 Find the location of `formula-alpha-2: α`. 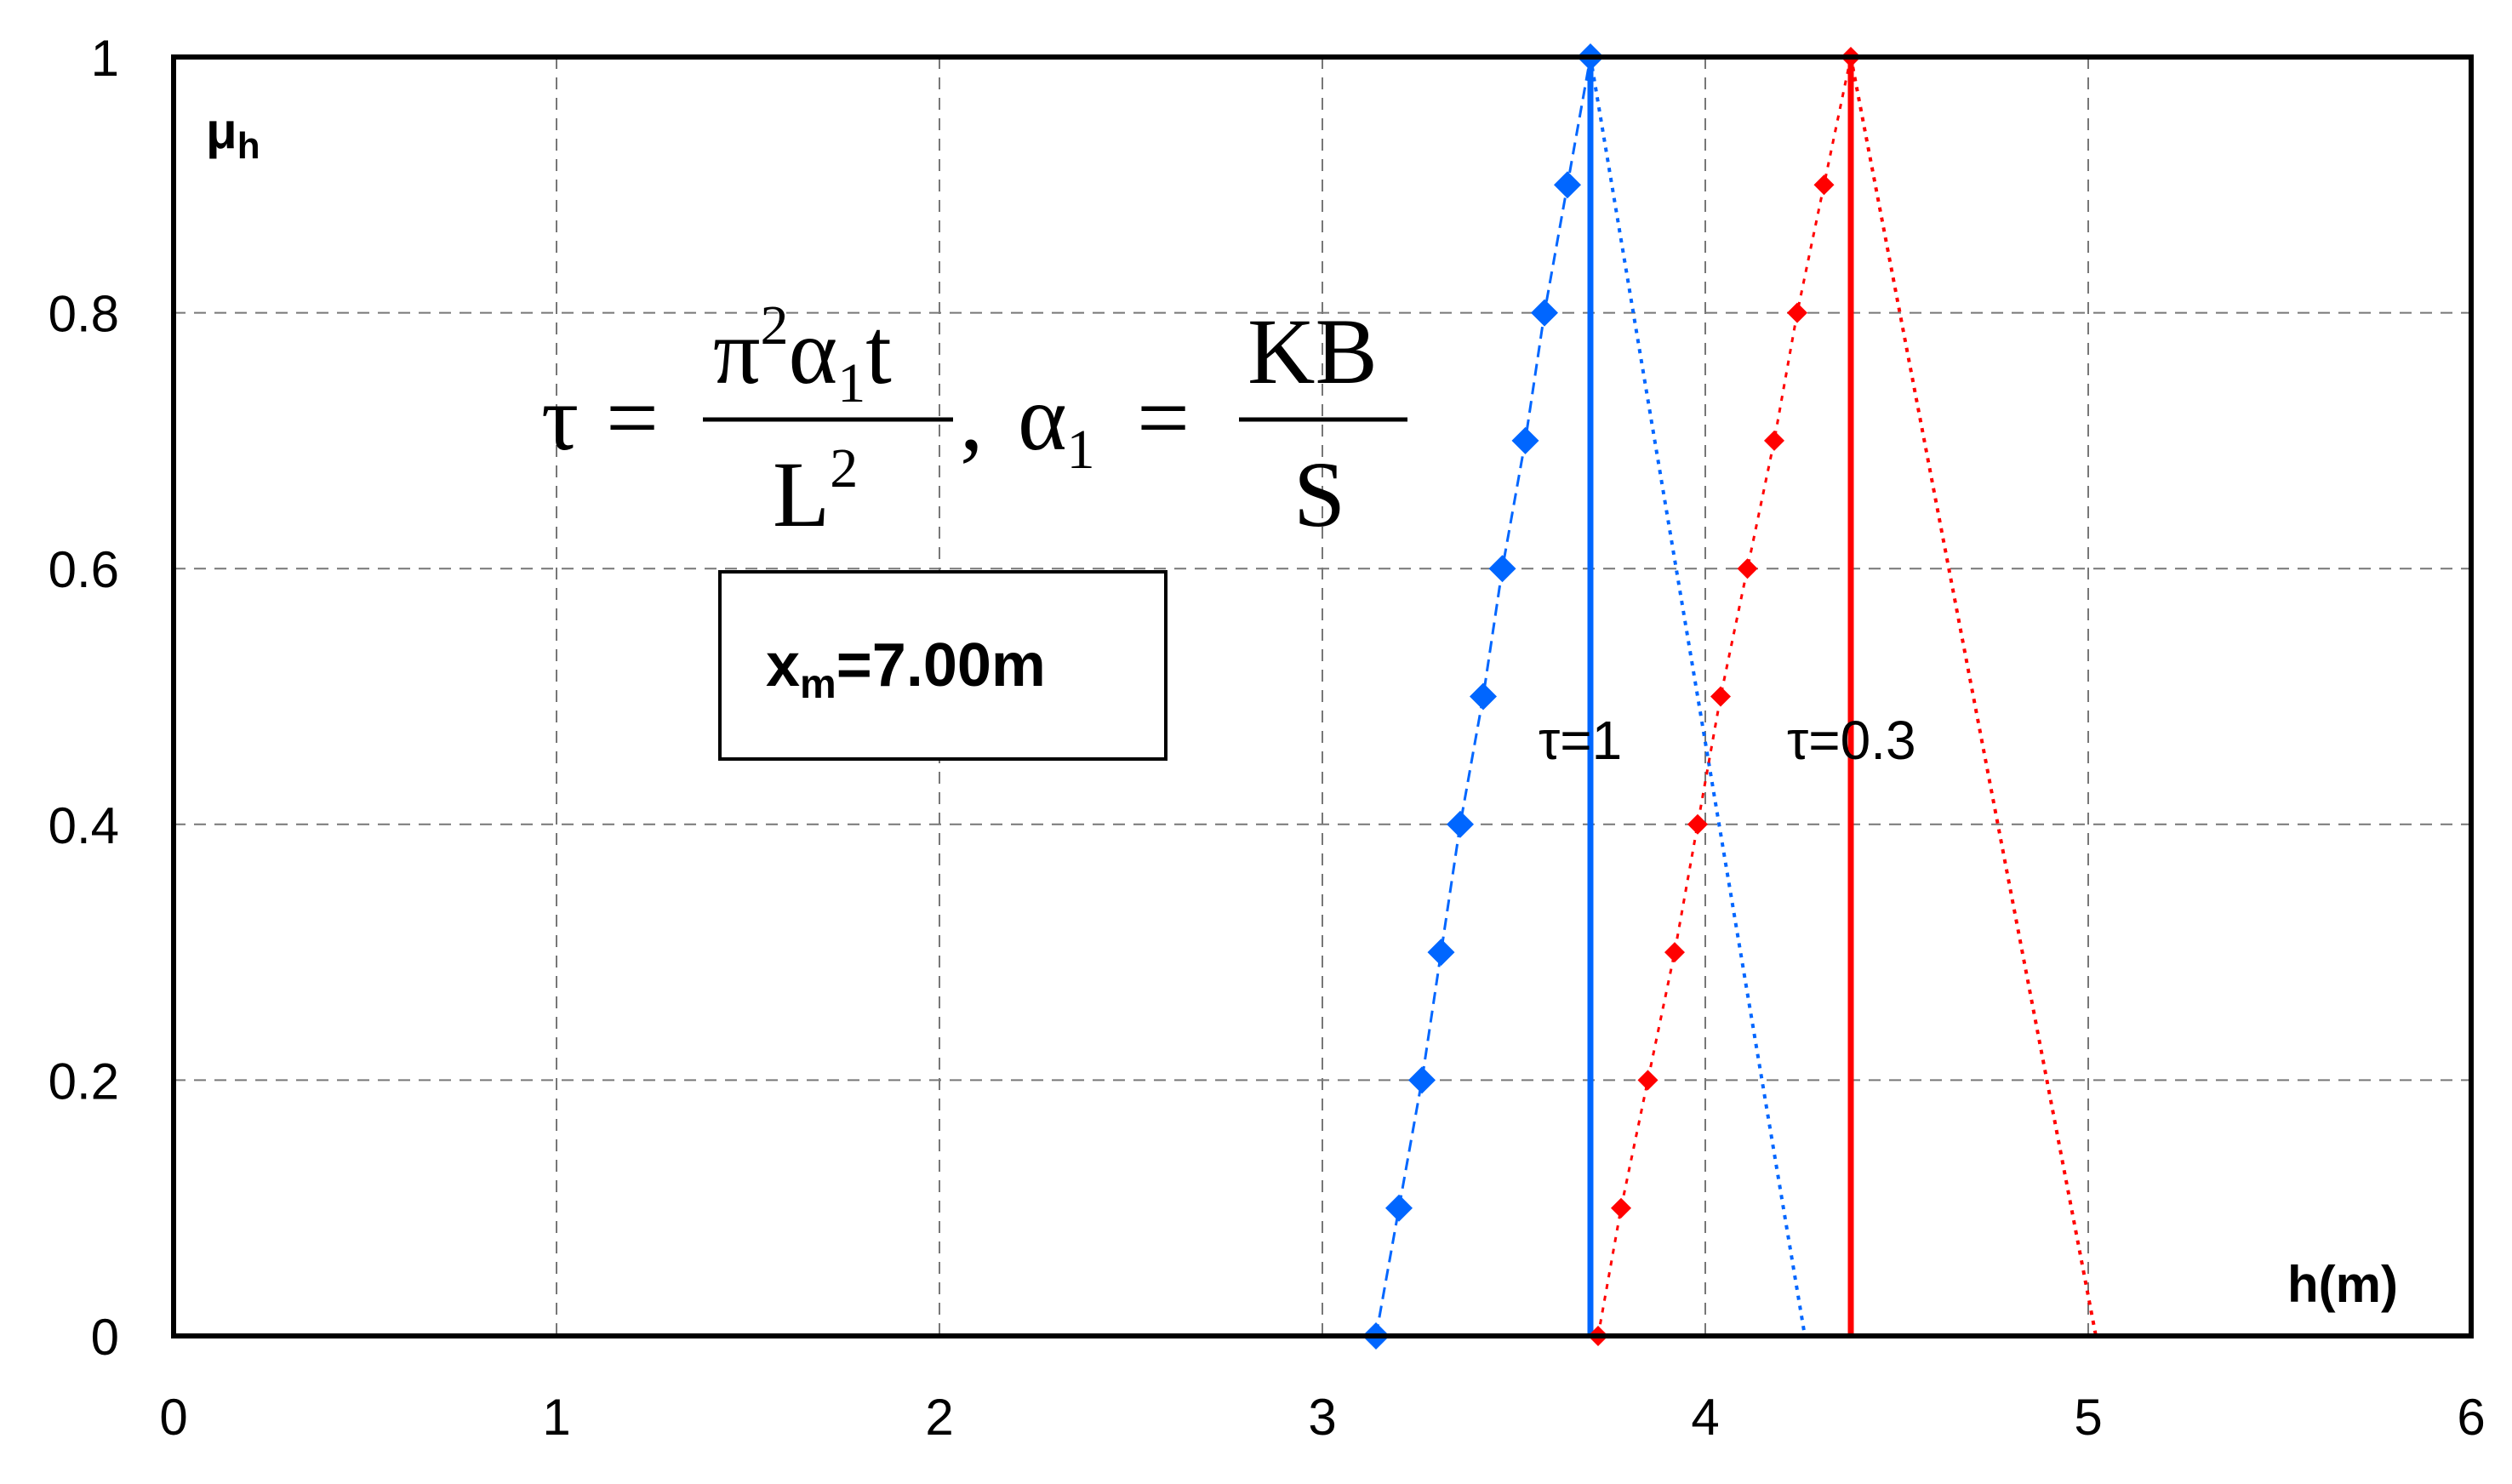

formula-alpha-2: α is located at coordinates (1042, 418).